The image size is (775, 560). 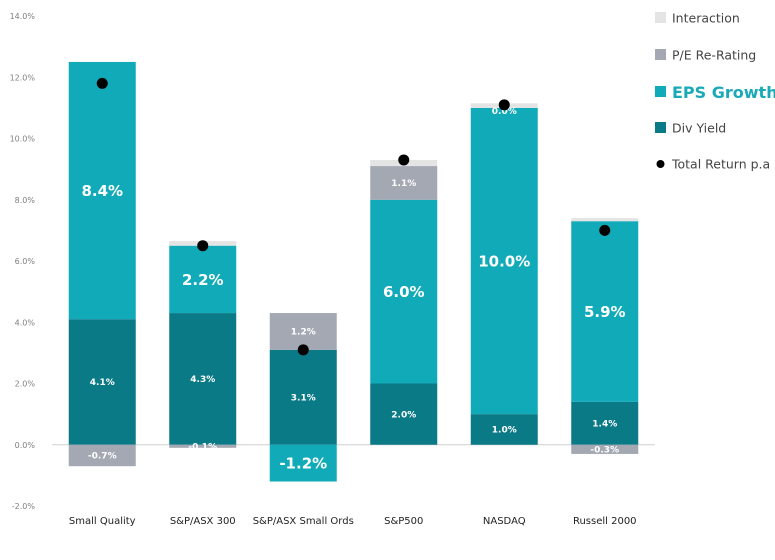 I want to click on y-tick-label: 6.0%, so click(x=25, y=261).